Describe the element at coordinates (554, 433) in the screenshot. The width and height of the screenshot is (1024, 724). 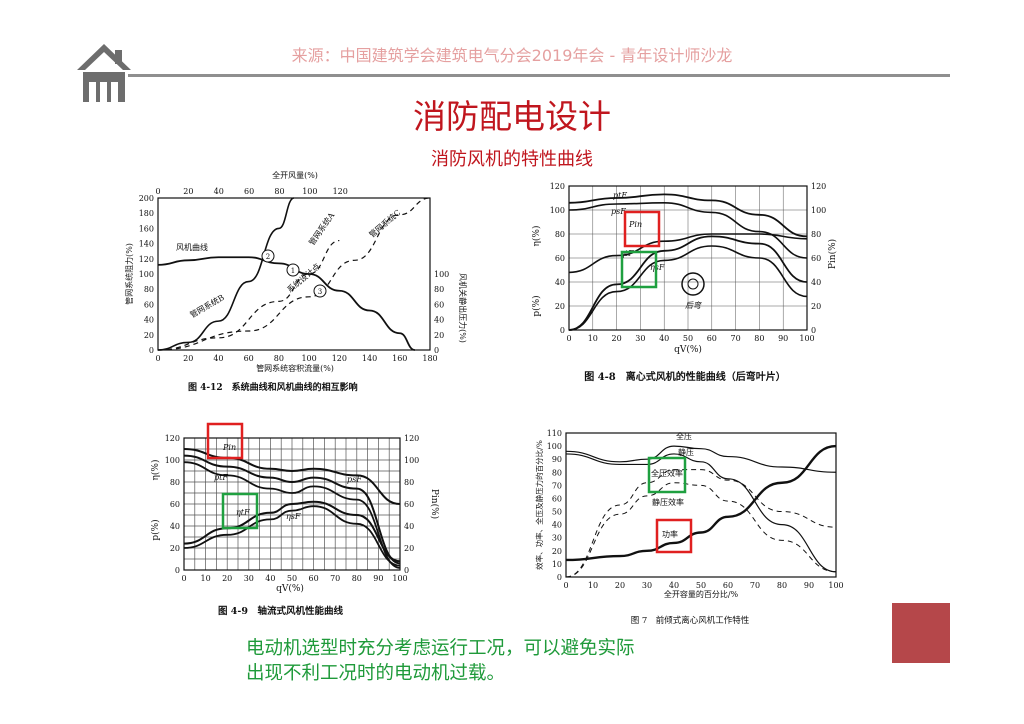
I see `y-tick-label: 110` at that location.